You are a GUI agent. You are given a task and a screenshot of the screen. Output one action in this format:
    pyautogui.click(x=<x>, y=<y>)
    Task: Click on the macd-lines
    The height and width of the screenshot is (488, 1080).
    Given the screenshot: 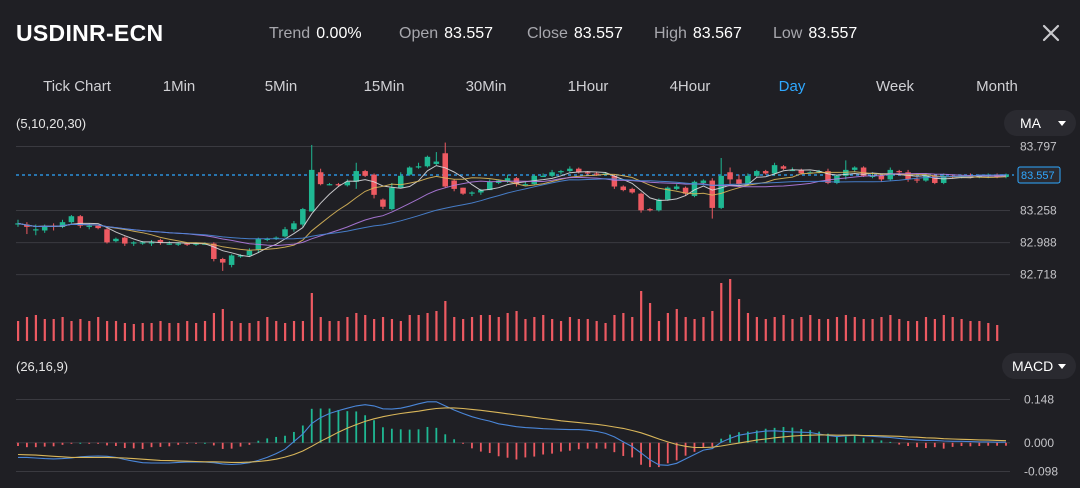 What is the action you would take?
    pyautogui.click(x=512, y=433)
    